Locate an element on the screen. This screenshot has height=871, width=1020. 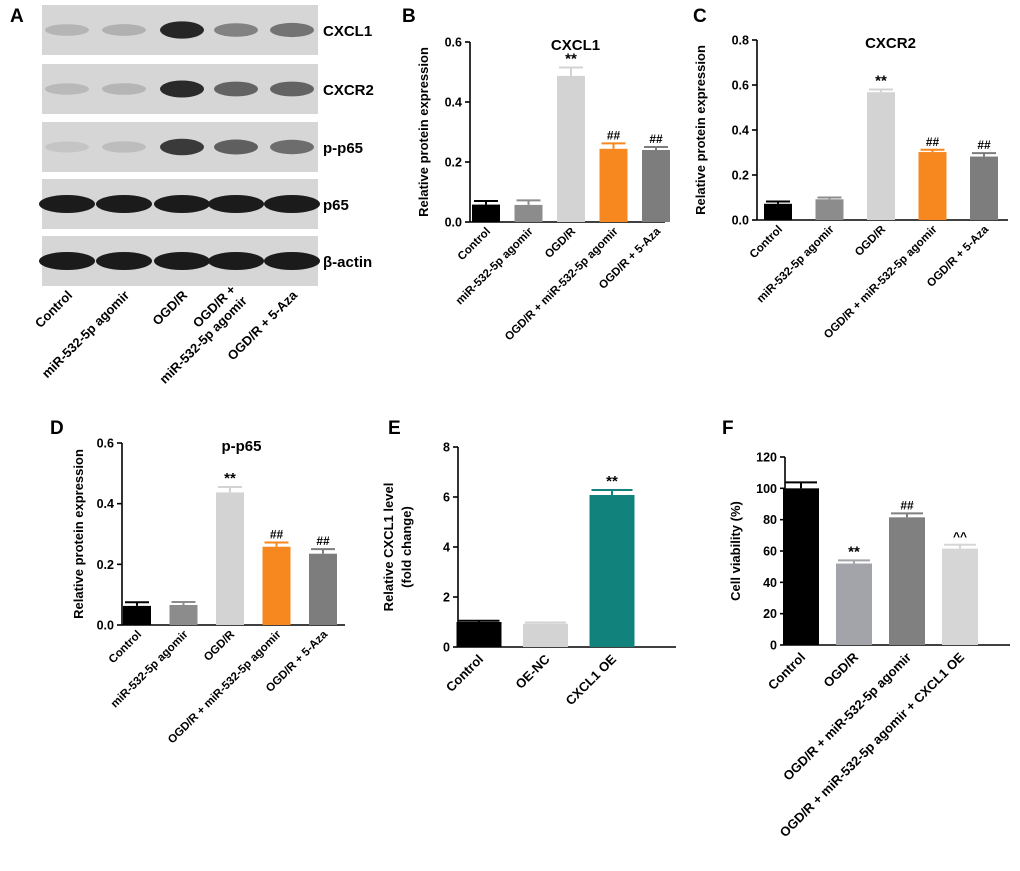
category-label-cxcl1-oe: CXCL1 OE is located at coordinates (591, 679).